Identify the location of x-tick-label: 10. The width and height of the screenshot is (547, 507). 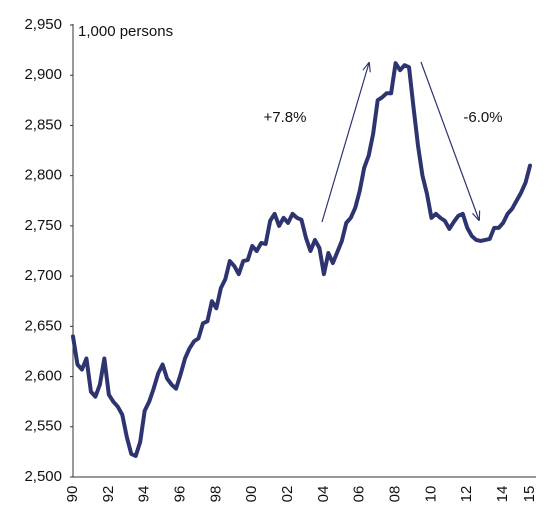
(430, 494).